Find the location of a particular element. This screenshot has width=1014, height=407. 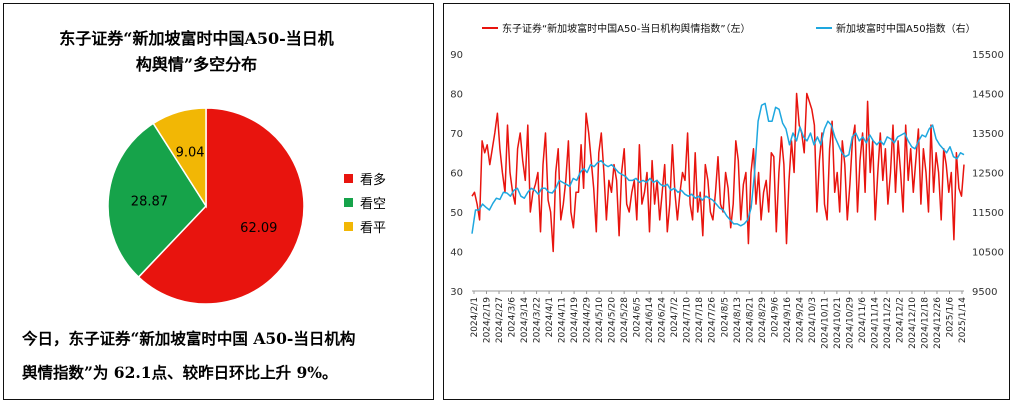

x-axis-tick-15: 2024/6/24 is located at coordinates (663, 320).